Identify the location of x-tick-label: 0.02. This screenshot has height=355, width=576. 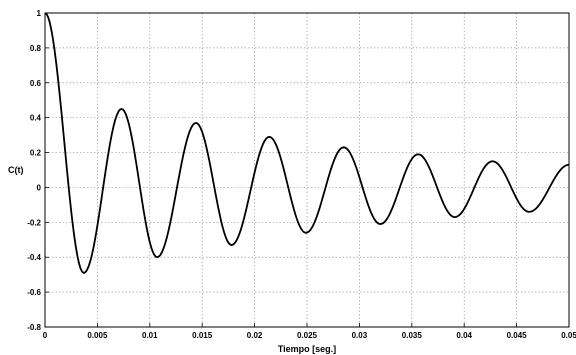
(255, 335).